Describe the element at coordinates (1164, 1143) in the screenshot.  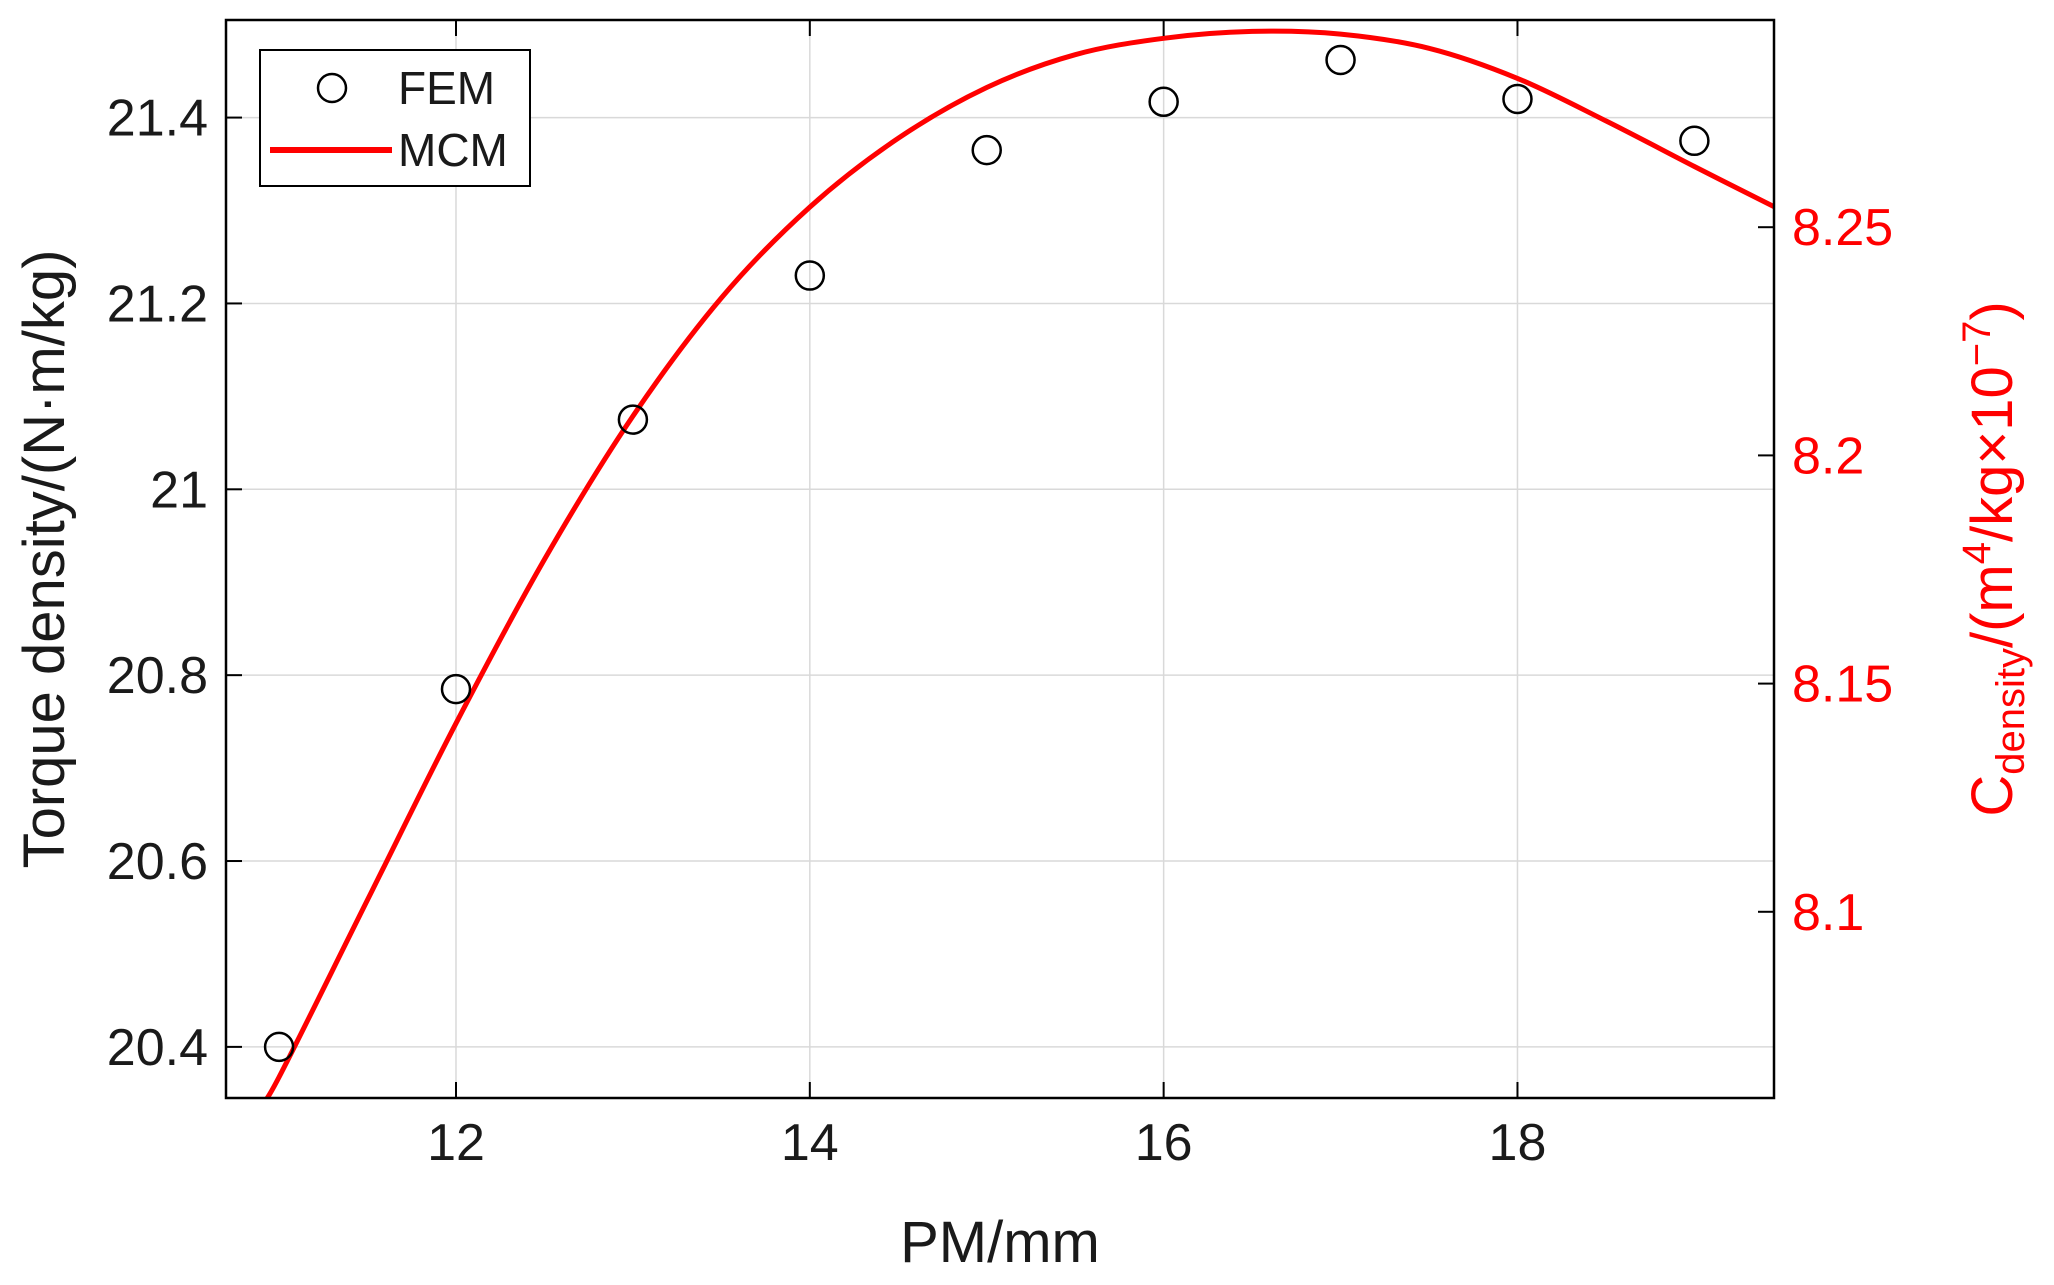
I see `x-tick-label: 16` at that location.